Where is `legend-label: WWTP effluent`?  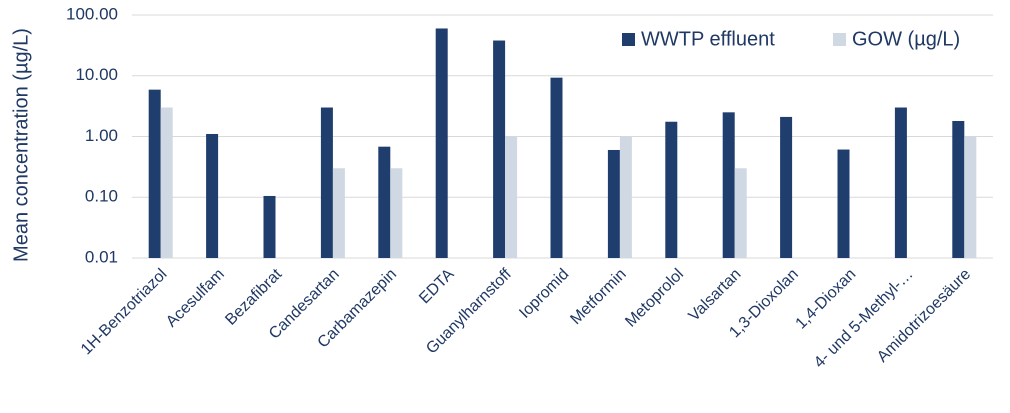
legend-label: WWTP effluent is located at coordinates (708, 39).